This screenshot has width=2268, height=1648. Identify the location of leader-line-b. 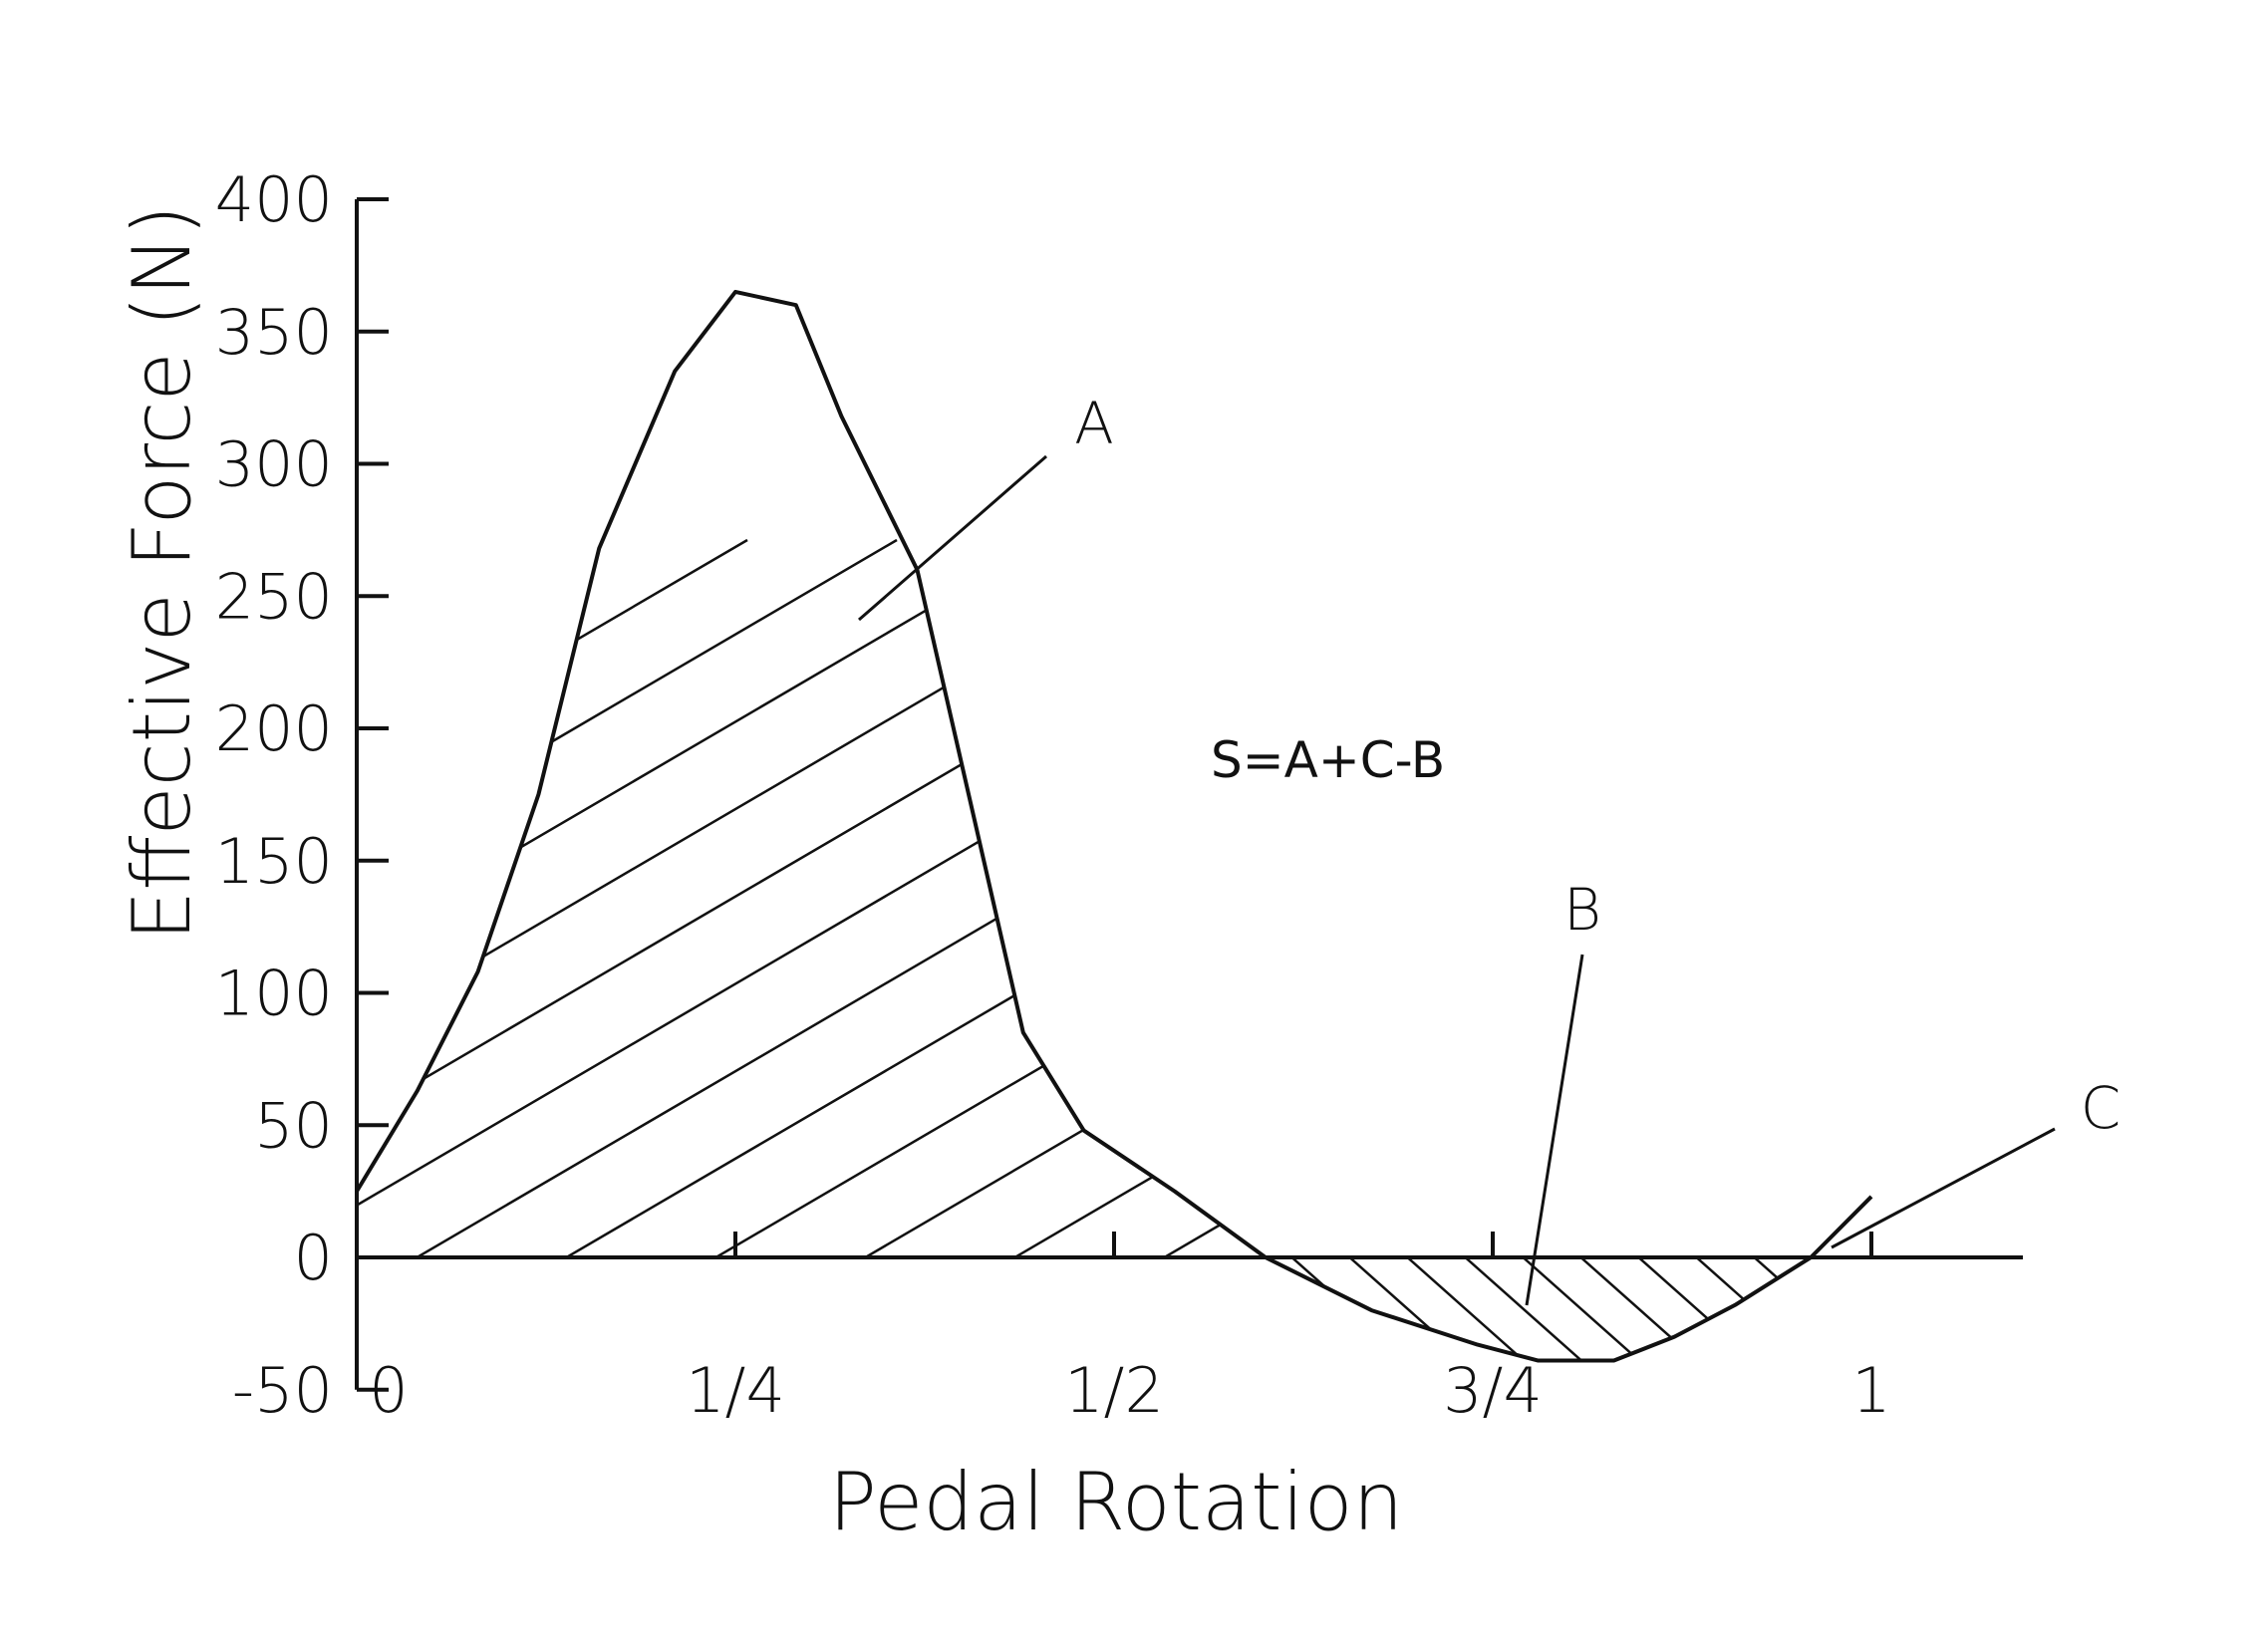
(1555, 1130).